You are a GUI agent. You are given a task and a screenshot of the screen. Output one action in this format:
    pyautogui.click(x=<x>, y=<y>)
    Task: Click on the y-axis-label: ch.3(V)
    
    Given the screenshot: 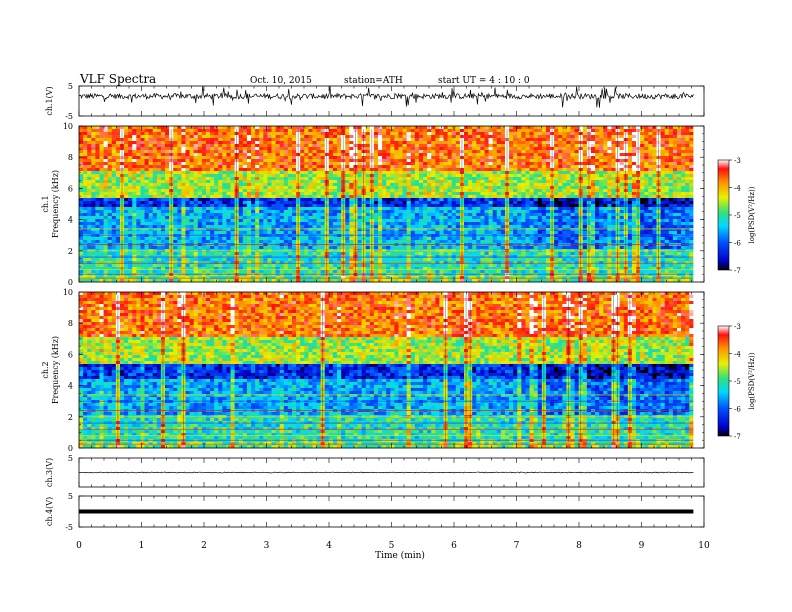 What is the action you would take?
    pyautogui.click(x=49, y=472)
    